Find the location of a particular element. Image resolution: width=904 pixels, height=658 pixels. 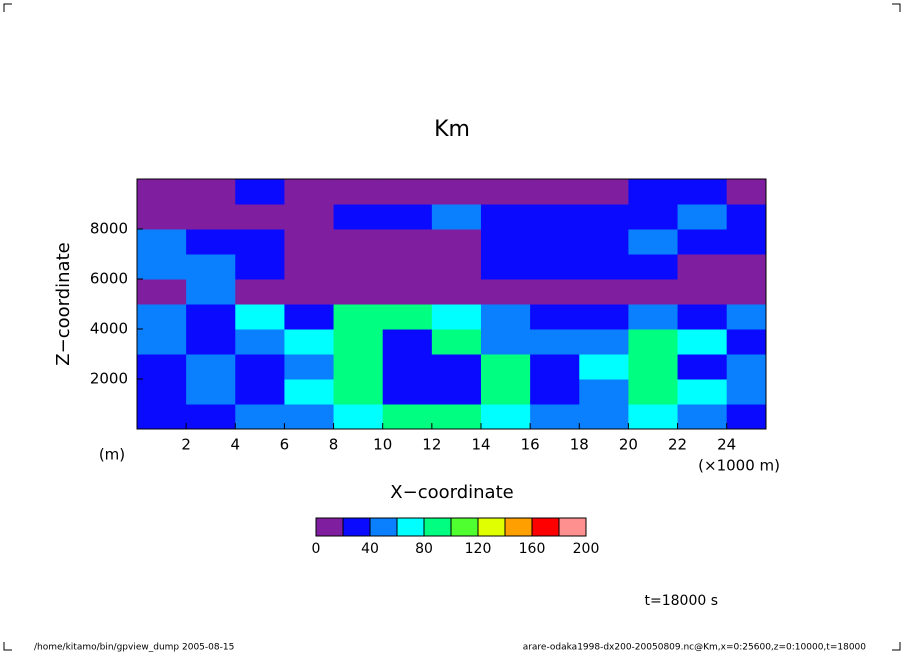

x-tick-label: 24 is located at coordinates (726, 445).